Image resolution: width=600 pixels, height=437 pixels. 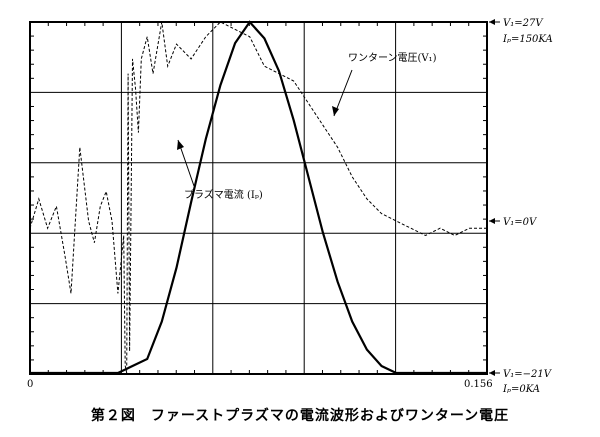 I want to click on label-vzero: V₁=0V, so click(x=520, y=222).